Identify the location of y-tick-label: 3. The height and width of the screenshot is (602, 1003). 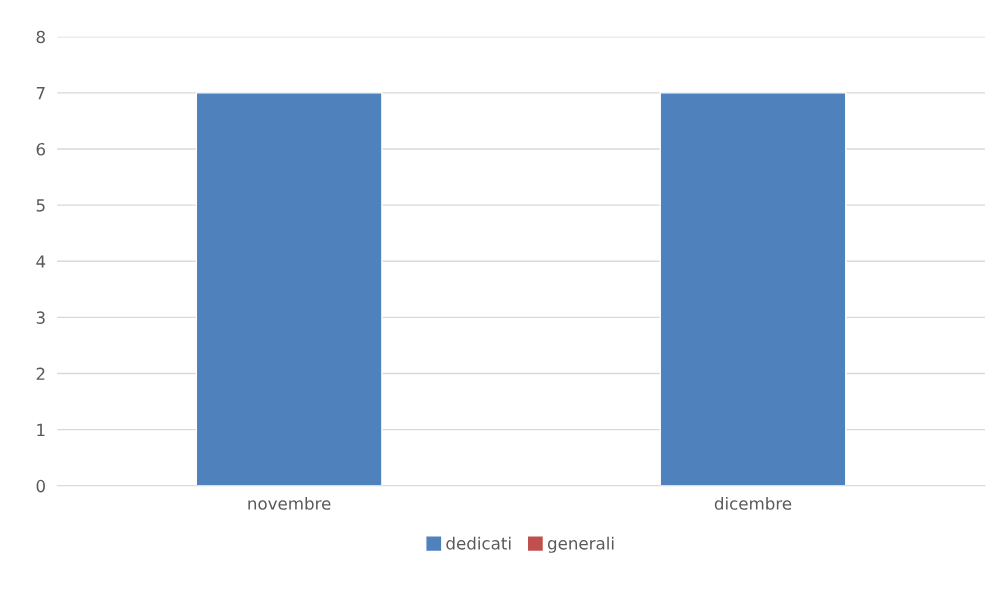
(40, 317).